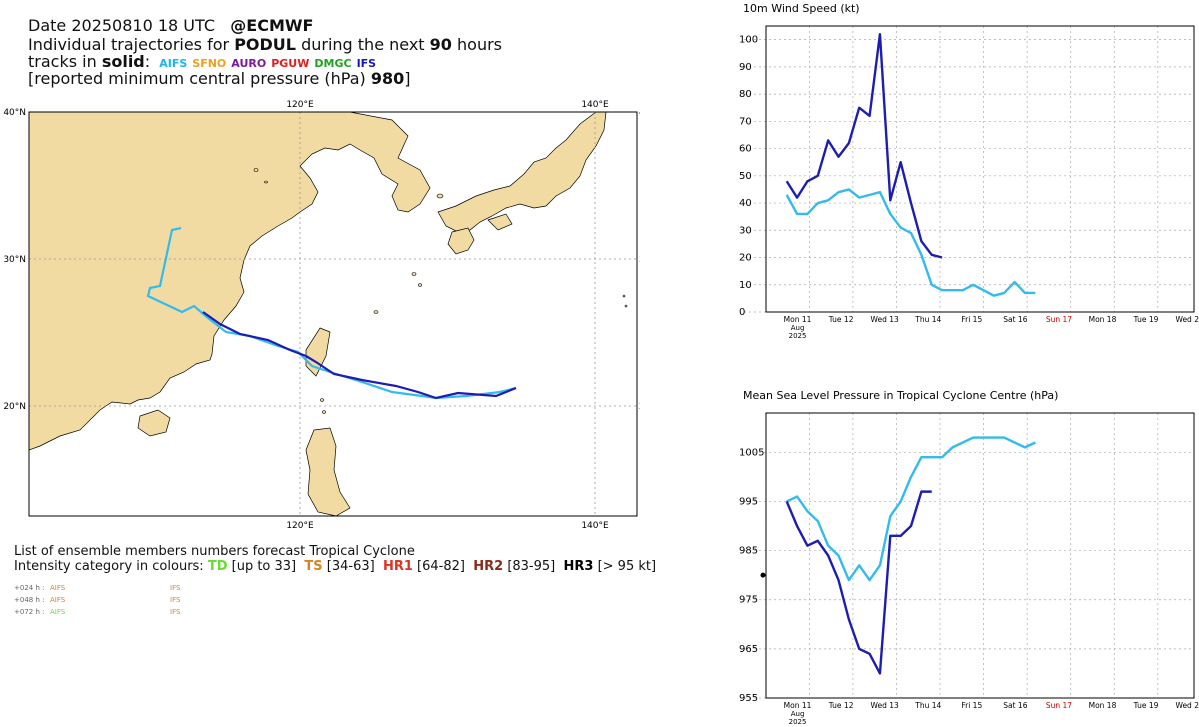 The height and width of the screenshot is (727, 1199). What do you see at coordinates (639, 407) in the screenshot?
I see `map-lat-label-right-20: 20°N` at bounding box center [639, 407].